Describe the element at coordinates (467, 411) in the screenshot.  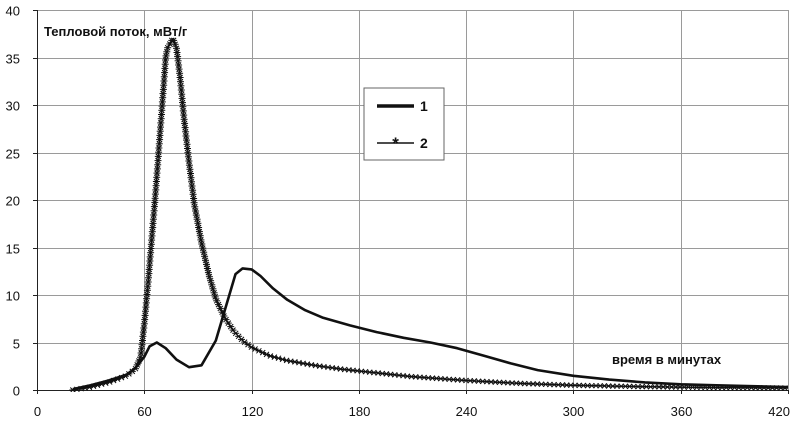
I see `x-tick-label: 240` at that location.